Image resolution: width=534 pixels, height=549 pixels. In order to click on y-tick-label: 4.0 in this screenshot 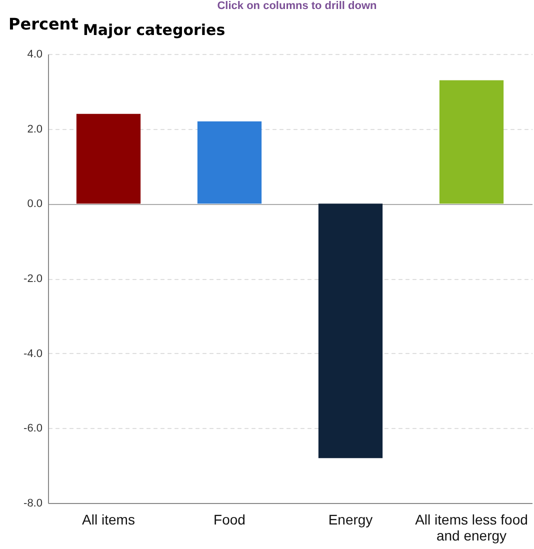, I will do `click(34, 54)`.